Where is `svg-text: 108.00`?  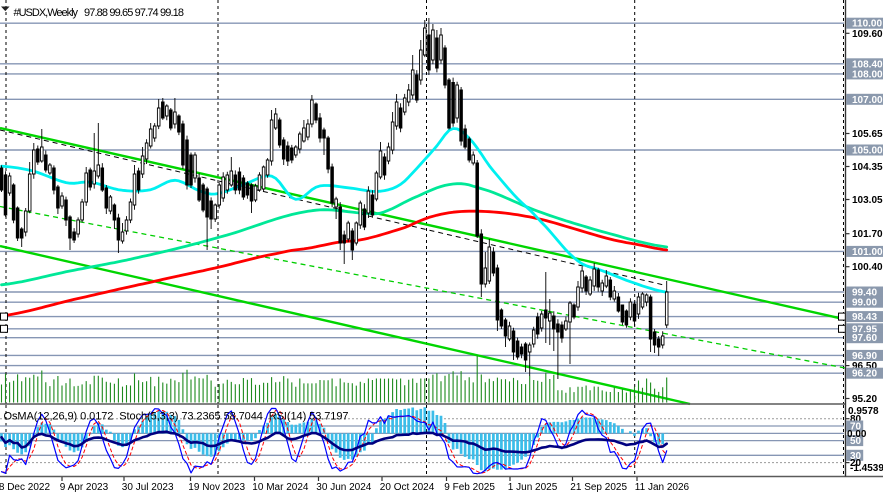 svg-text: 108.00 is located at coordinates (867, 74).